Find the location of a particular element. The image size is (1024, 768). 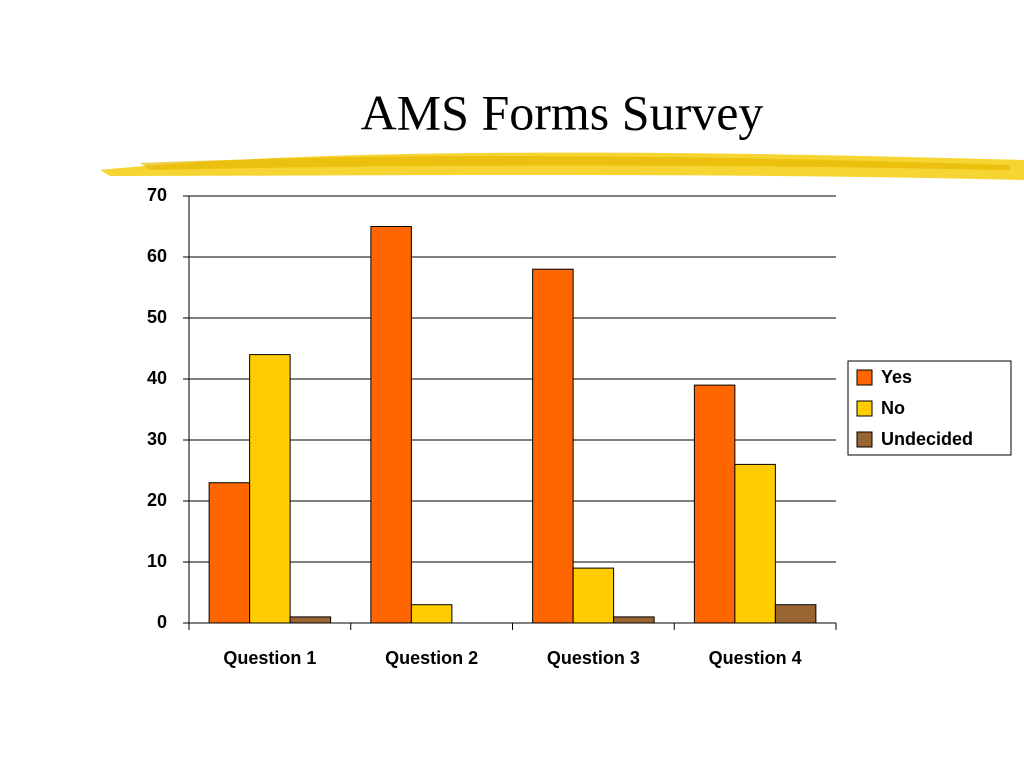

y-tick-label: 30 is located at coordinates (157, 439).